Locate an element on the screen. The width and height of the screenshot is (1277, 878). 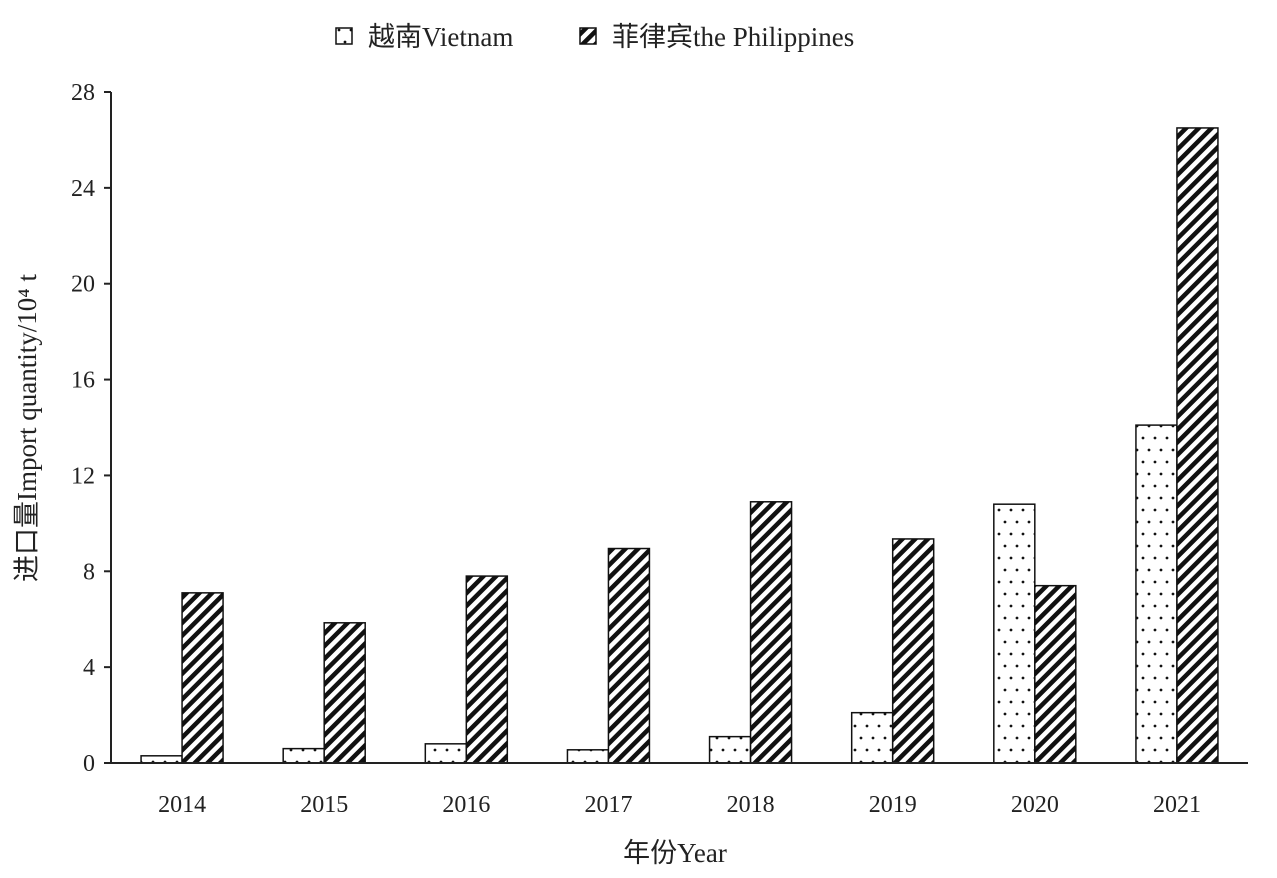
bar-philippines-2015 is located at coordinates (344, 693).